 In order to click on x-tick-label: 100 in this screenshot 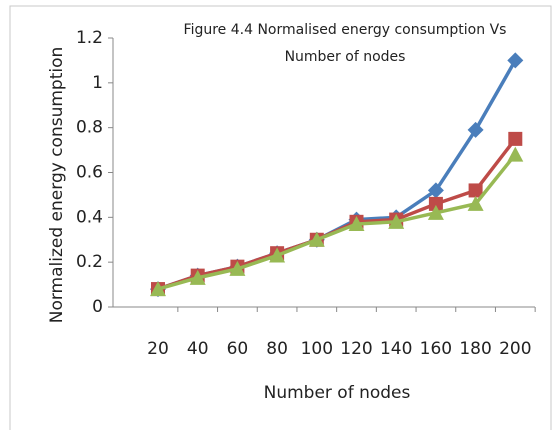, I will do `click(317, 349)`.